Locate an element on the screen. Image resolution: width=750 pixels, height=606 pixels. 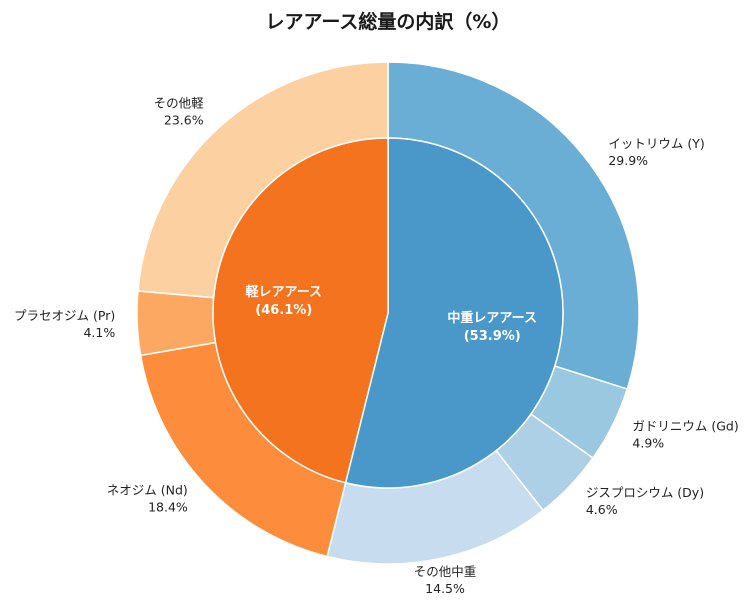
outer-label-name: ジスプロシウム (Dy) is located at coordinates (645, 492).